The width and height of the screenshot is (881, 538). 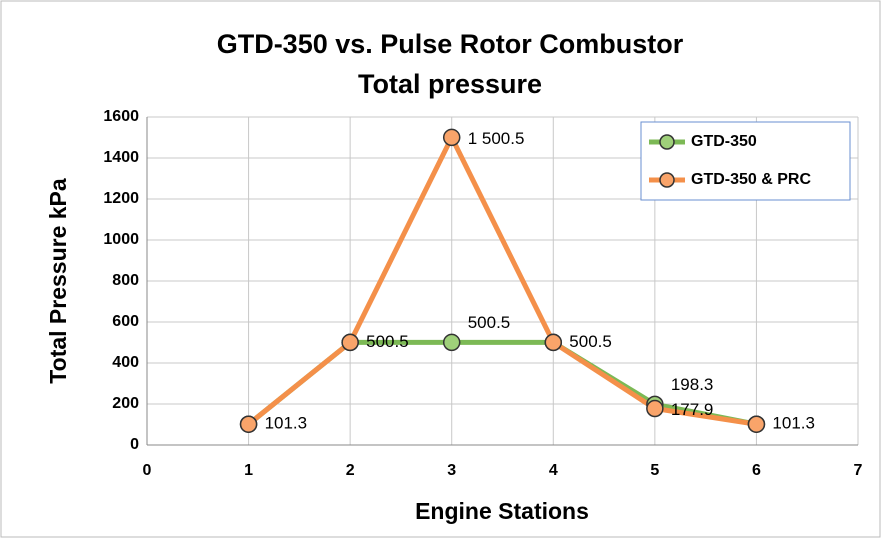 I want to click on y-tick-label: 1400, so click(x=121, y=157).